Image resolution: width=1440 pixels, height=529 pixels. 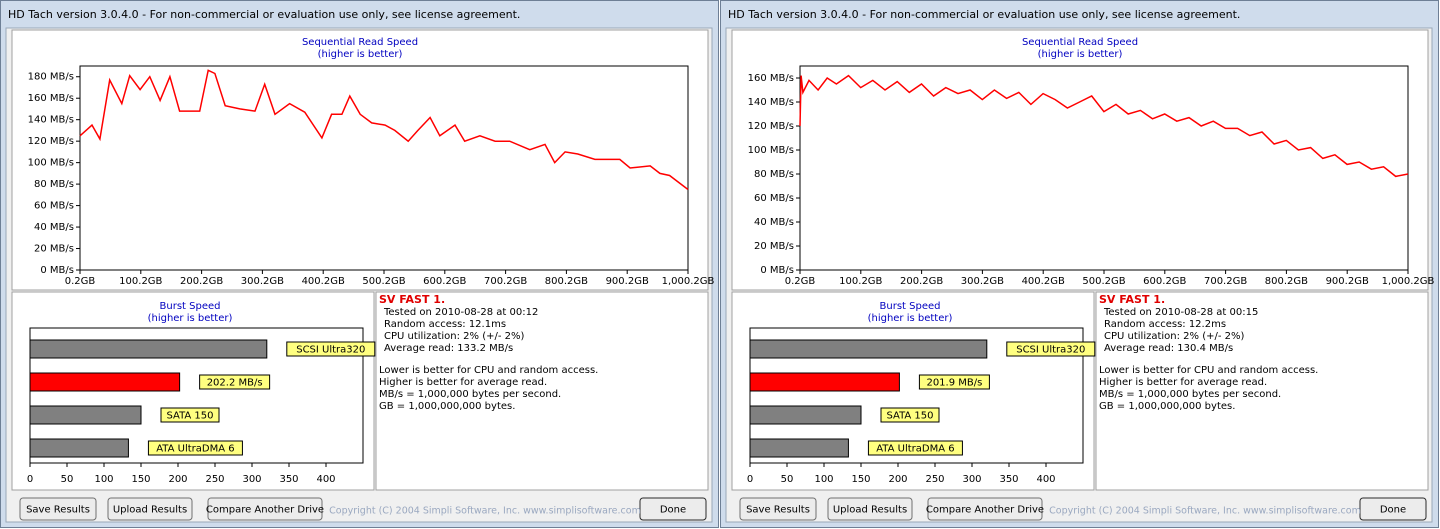 What do you see at coordinates (447, 406) in the screenshot?
I see `info-note: GB = 1,000,000,000 bytes.` at bounding box center [447, 406].